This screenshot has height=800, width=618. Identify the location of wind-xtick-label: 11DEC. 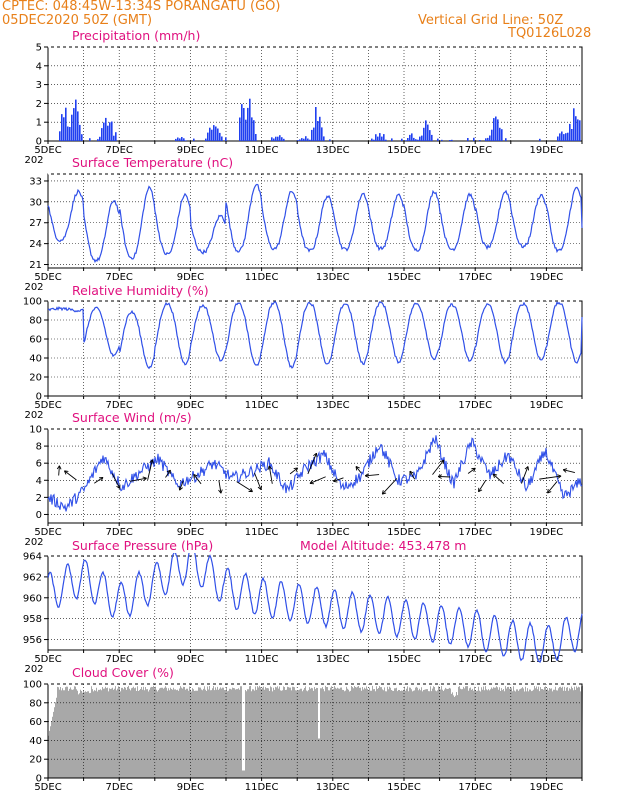
(262, 532).